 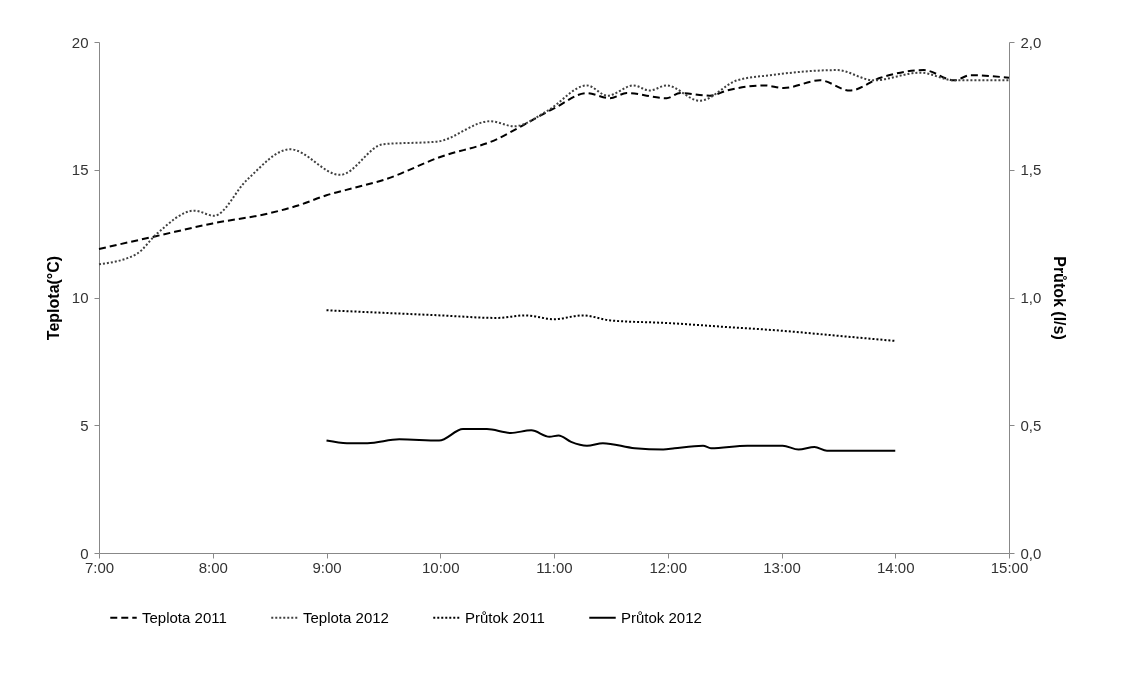 I want to click on y-tick-label: 20, so click(x=80, y=42).